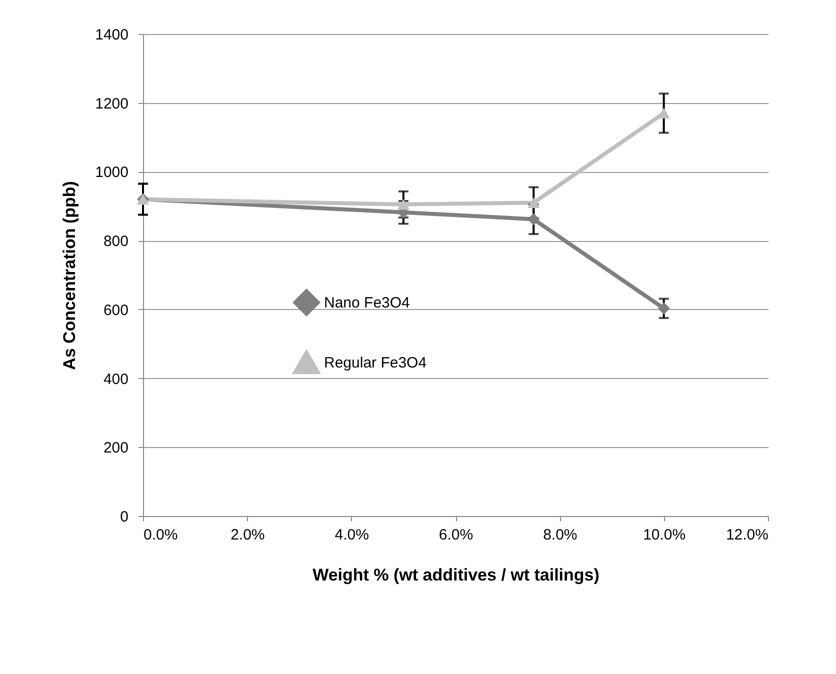 The image size is (836, 674). What do you see at coordinates (115, 310) in the screenshot?
I see `y-tick-label: 600` at bounding box center [115, 310].